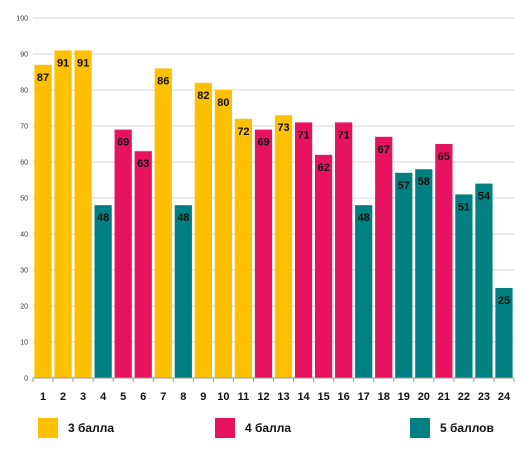  What do you see at coordinates (244, 397) in the screenshot?
I see `x-tick-label: 11` at bounding box center [244, 397].